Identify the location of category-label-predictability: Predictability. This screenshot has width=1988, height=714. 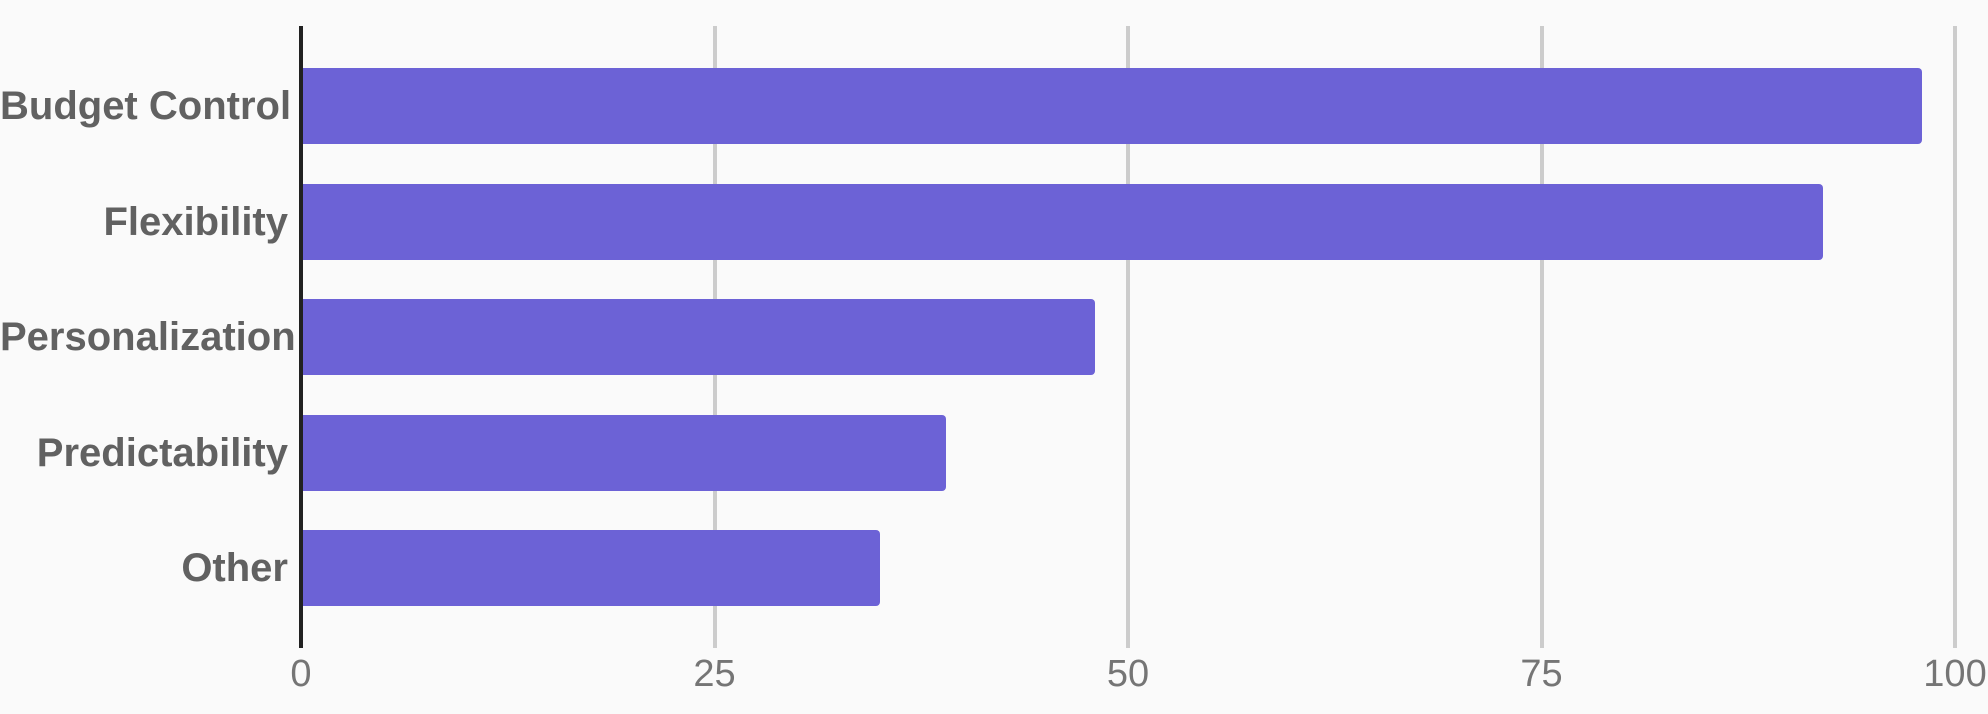
(162, 452).